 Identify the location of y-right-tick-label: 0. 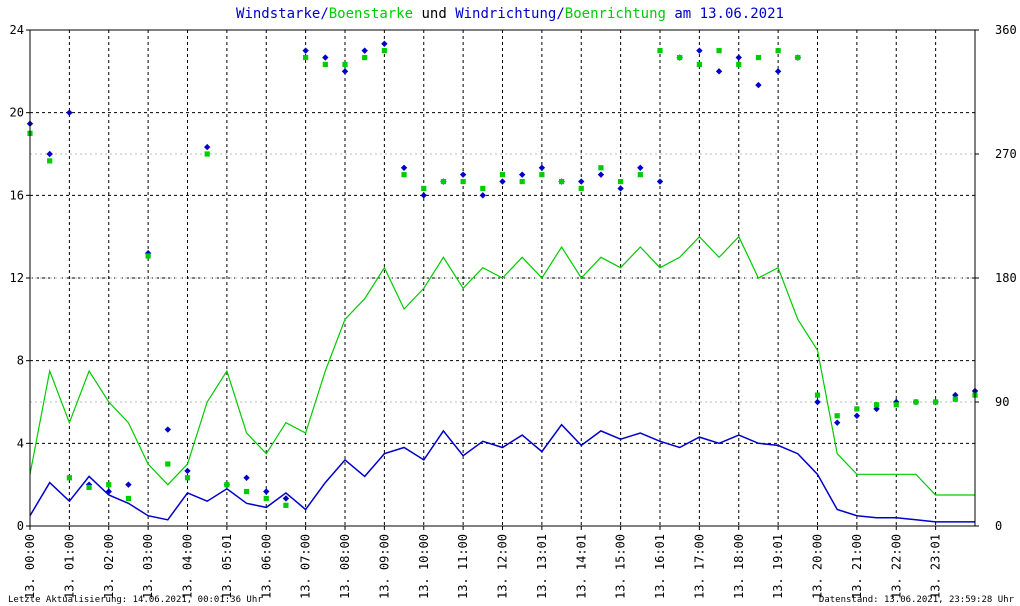
(998, 526).